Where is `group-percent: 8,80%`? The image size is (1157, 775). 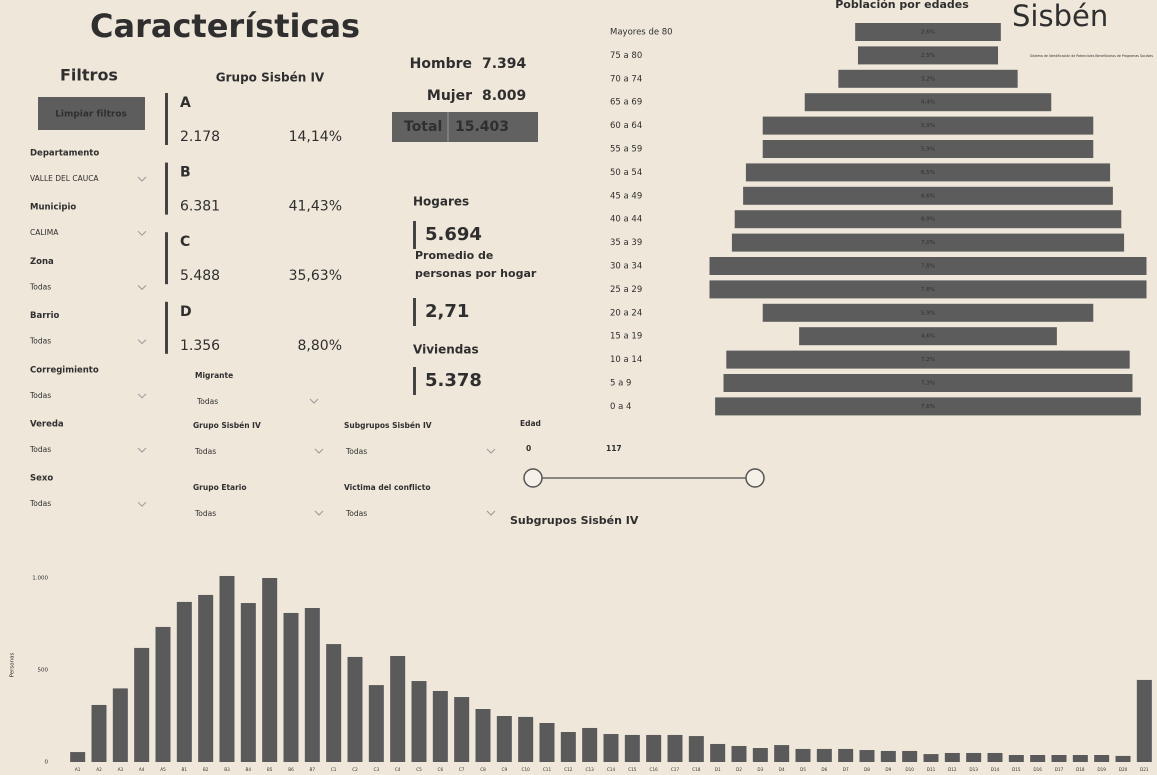
group-percent: 8,80% is located at coordinates (320, 346).